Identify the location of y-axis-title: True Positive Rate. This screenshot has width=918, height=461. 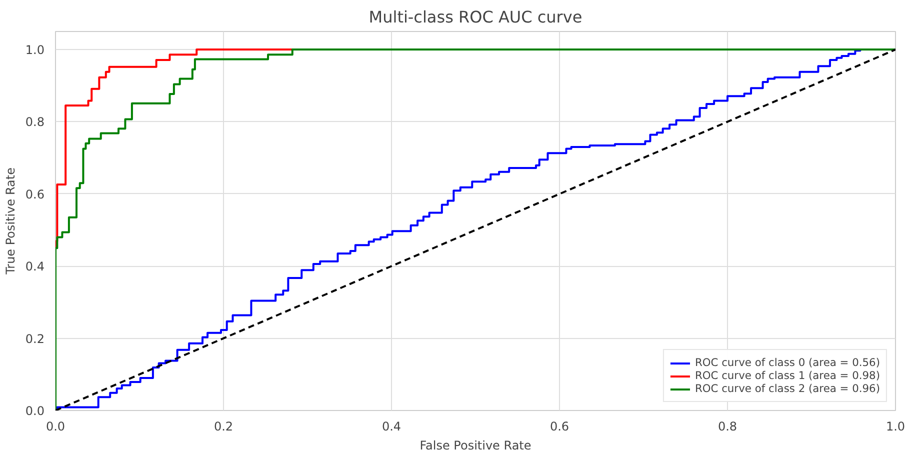
(10, 222).